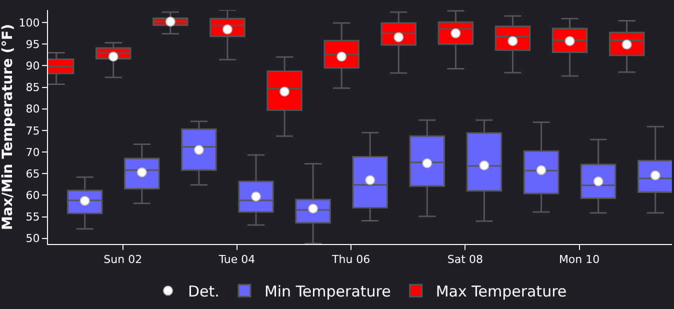 The height and width of the screenshot is (309, 674). What do you see at coordinates (33, 87) in the screenshot?
I see `y-tick-label: 85` at bounding box center [33, 87].